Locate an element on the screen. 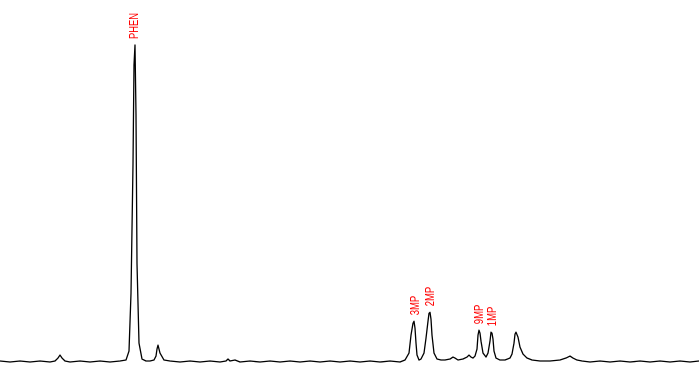 The width and height of the screenshot is (699, 369). peak-label-9mp: 9MP is located at coordinates (478, 315).